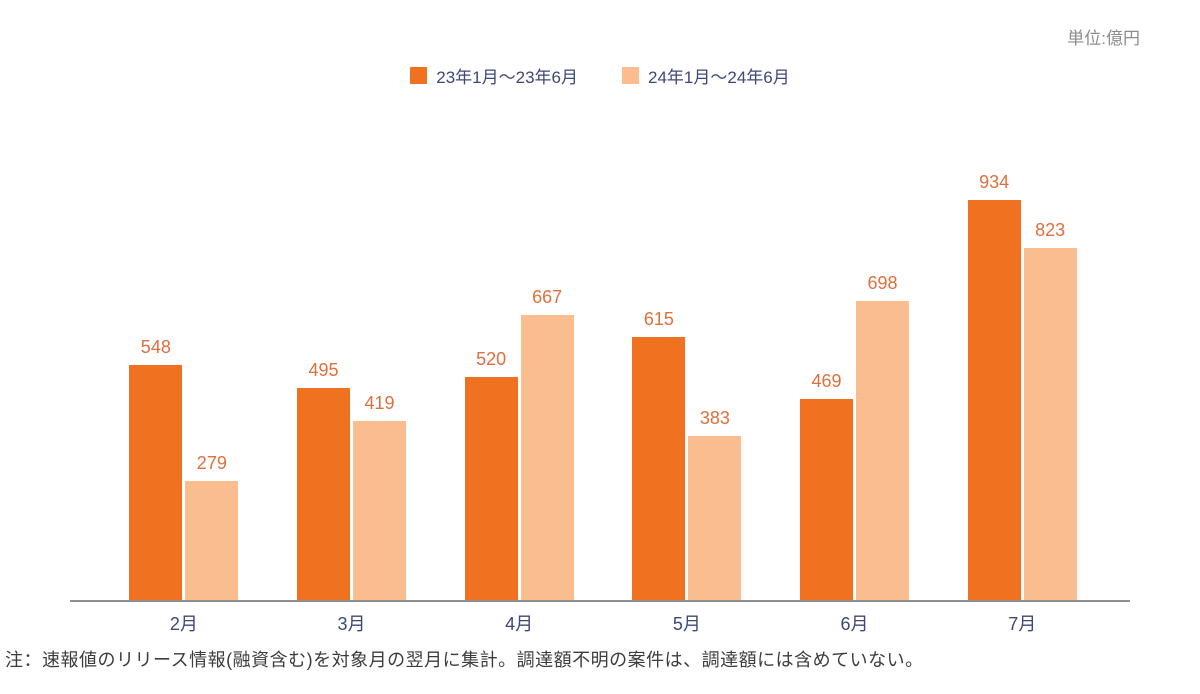 Image resolution: width=1200 pixels, height=694 pixels. Describe the element at coordinates (323, 370) in the screenshot. I see `bar-value-label: 495` at that location.